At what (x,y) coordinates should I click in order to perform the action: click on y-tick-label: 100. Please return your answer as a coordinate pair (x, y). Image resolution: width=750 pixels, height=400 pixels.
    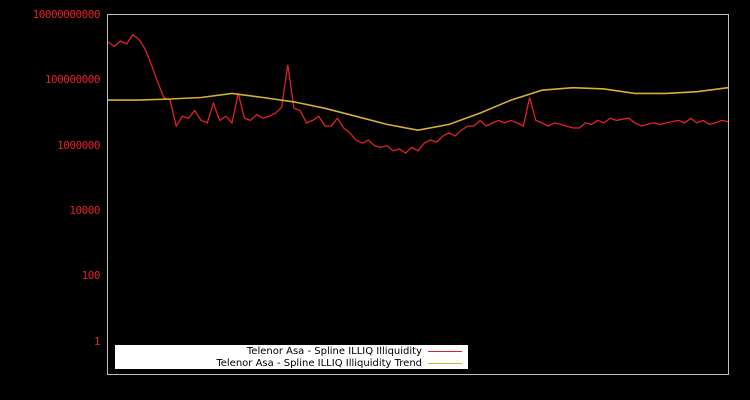
    Looking at the image, I should click on (91, 275).